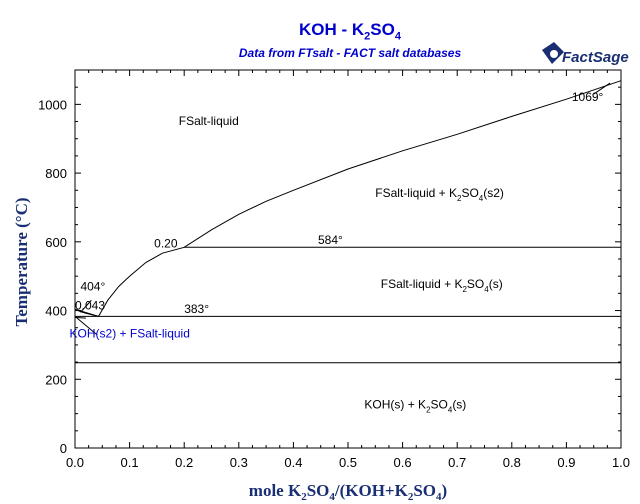 The image size is (640, 504). What do you see at coordinates (332, 29) in the screenshot?
I see `title-part: KOH - K` at bounding box center [332, 29].